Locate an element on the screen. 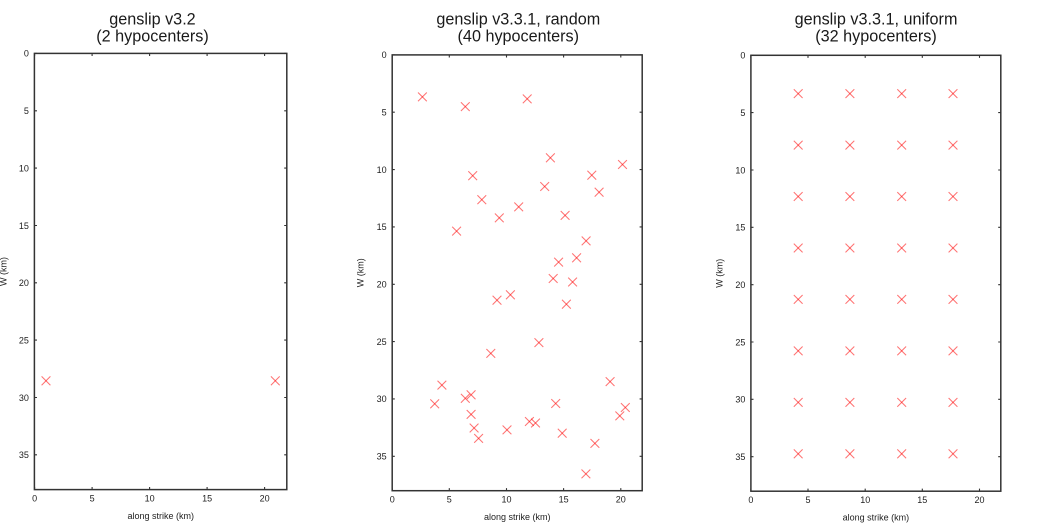 The image size is (1050, 525). svg-text: genslip v3.2 is located at coordinates (152, 19).